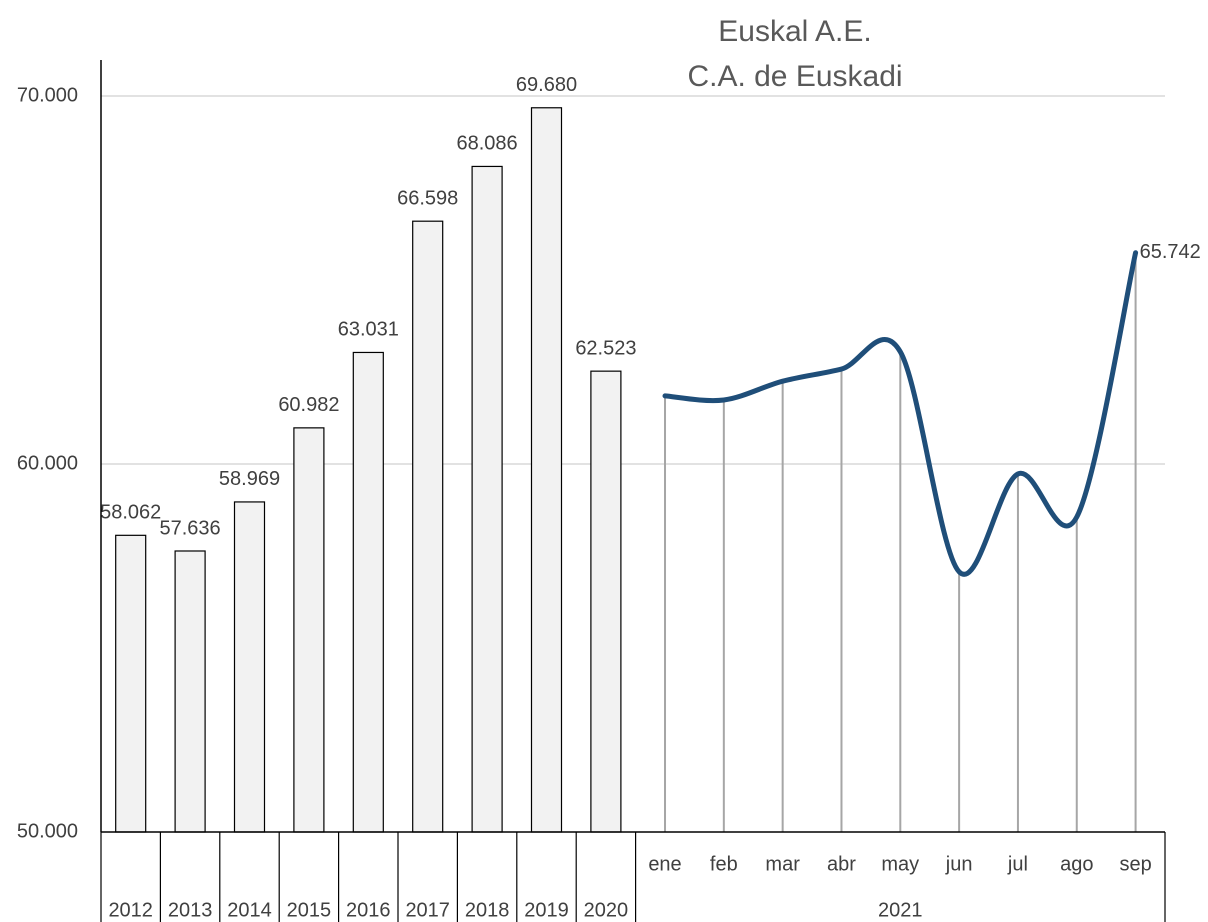 The image size is (1208, 922). Describe the element at coordinates (546, 85) in the screenshot. I see `data-label: 69.680` at that location.